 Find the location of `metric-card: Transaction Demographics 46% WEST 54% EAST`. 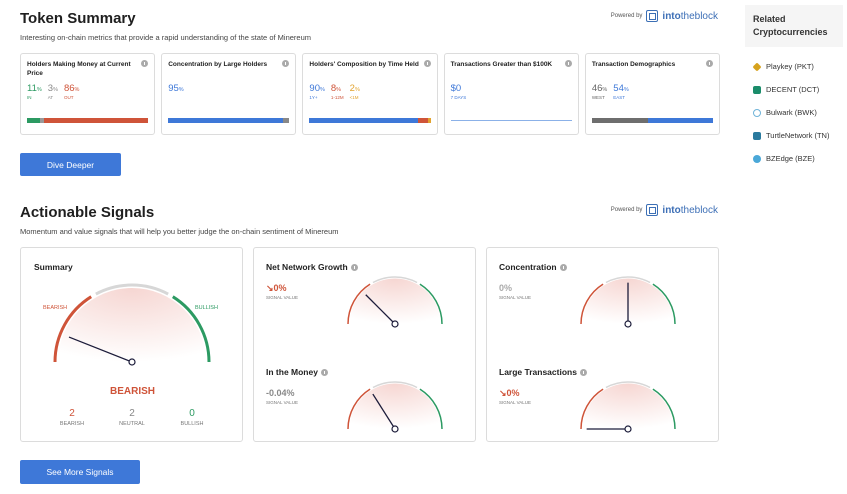

metric-card: Transaction Demographics 46% WEST 54% EAST is located at coordinates (652, 94).